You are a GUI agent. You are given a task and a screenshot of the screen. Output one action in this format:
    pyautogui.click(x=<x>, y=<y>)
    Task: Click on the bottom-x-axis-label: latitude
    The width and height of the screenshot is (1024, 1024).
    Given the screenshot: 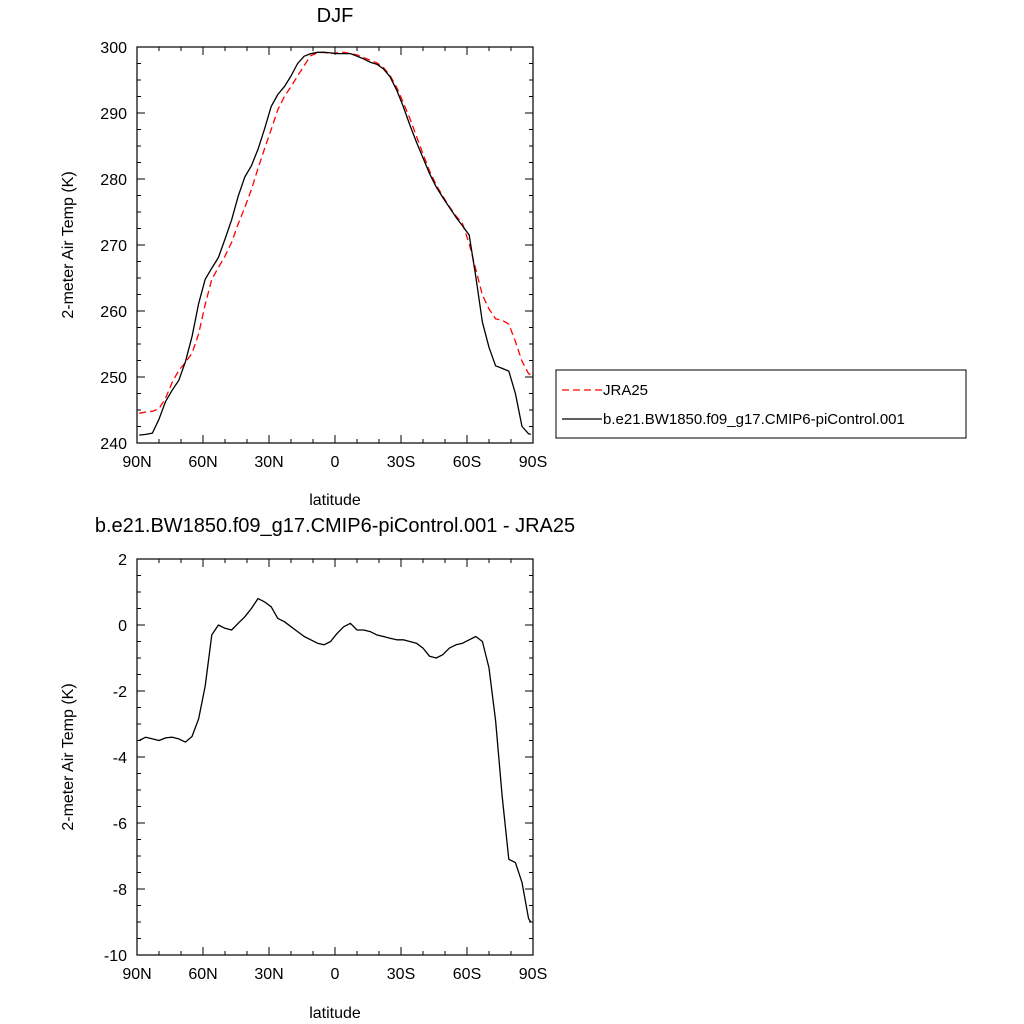 What is the action you would take?
    pyautogui.click(x=335, y=1013)
    